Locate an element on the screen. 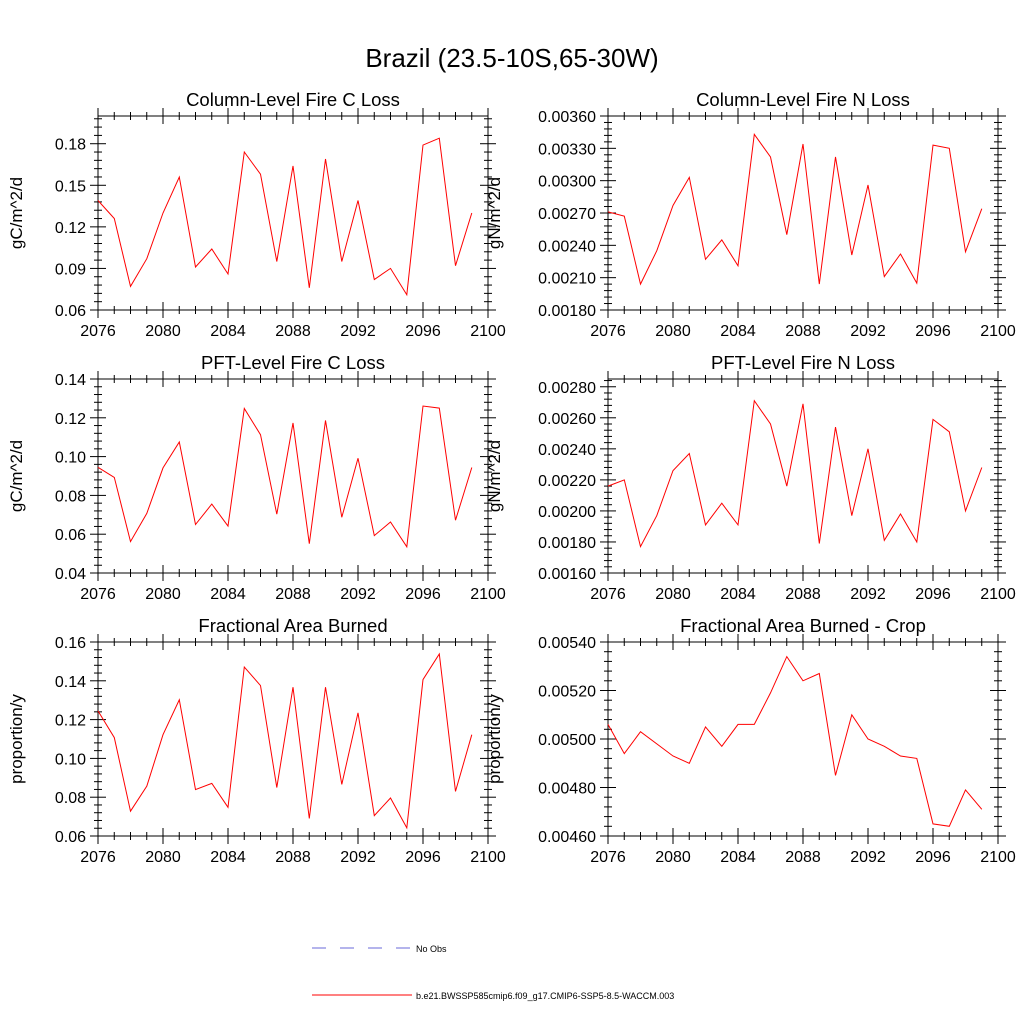 The width and height of the screenshot is (1024, 1024). panel-title: PFT-Level Fire C Loss is located at coordinates (293, 362).